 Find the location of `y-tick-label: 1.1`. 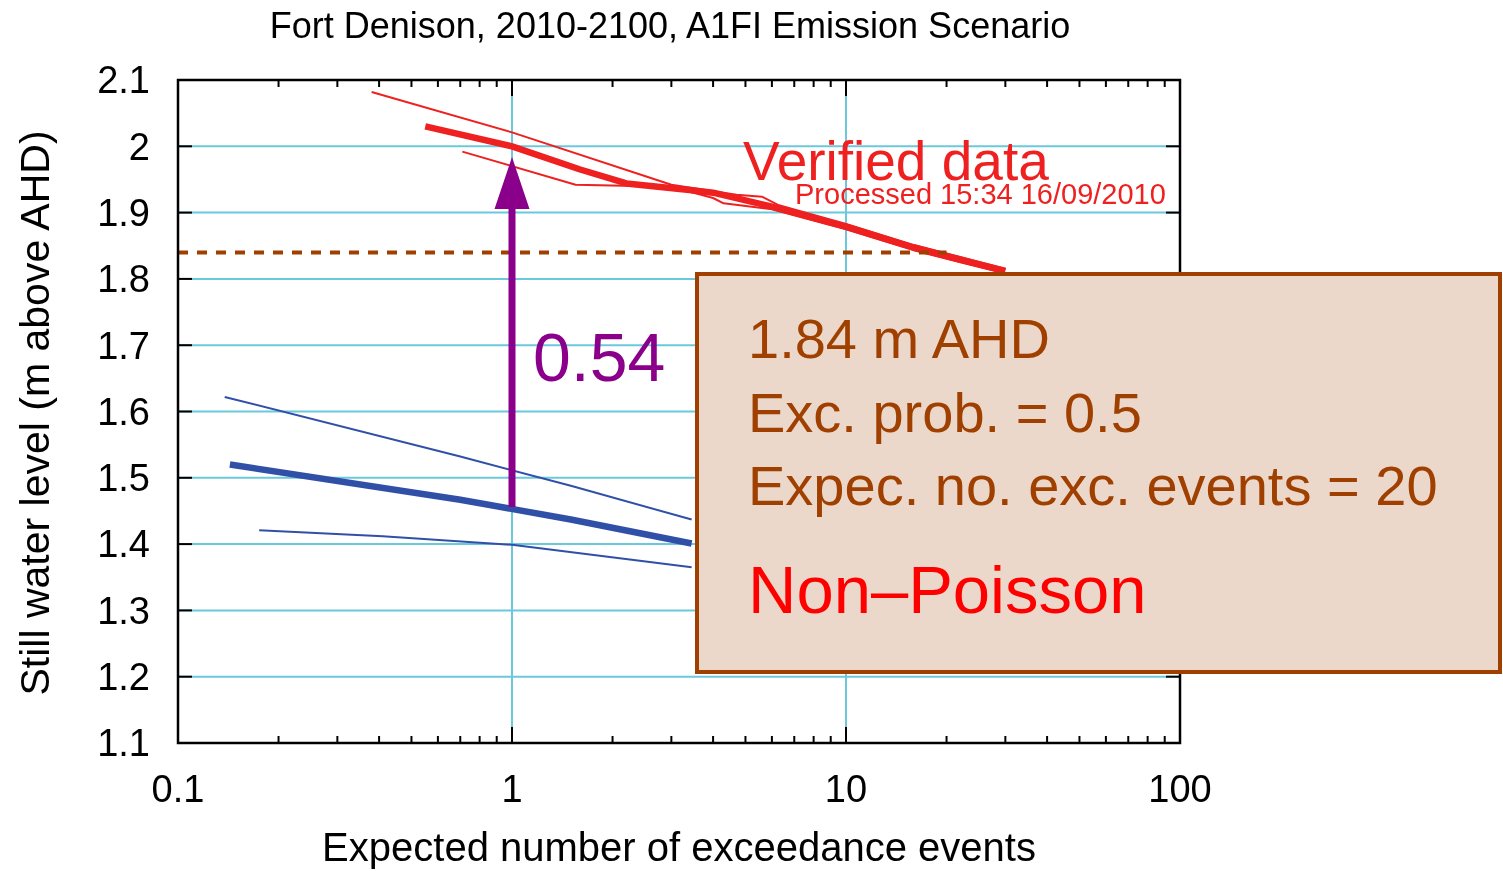

y-tick-label: 1.1 is located at coordinates (123, 743).